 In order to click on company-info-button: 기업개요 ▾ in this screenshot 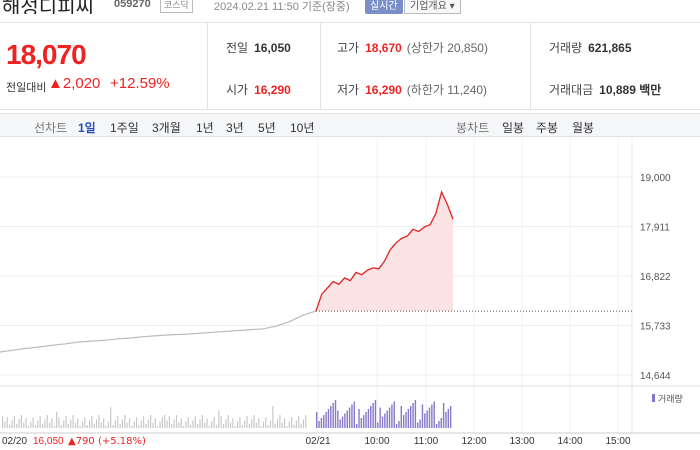, I will do `click(432, 7)`.